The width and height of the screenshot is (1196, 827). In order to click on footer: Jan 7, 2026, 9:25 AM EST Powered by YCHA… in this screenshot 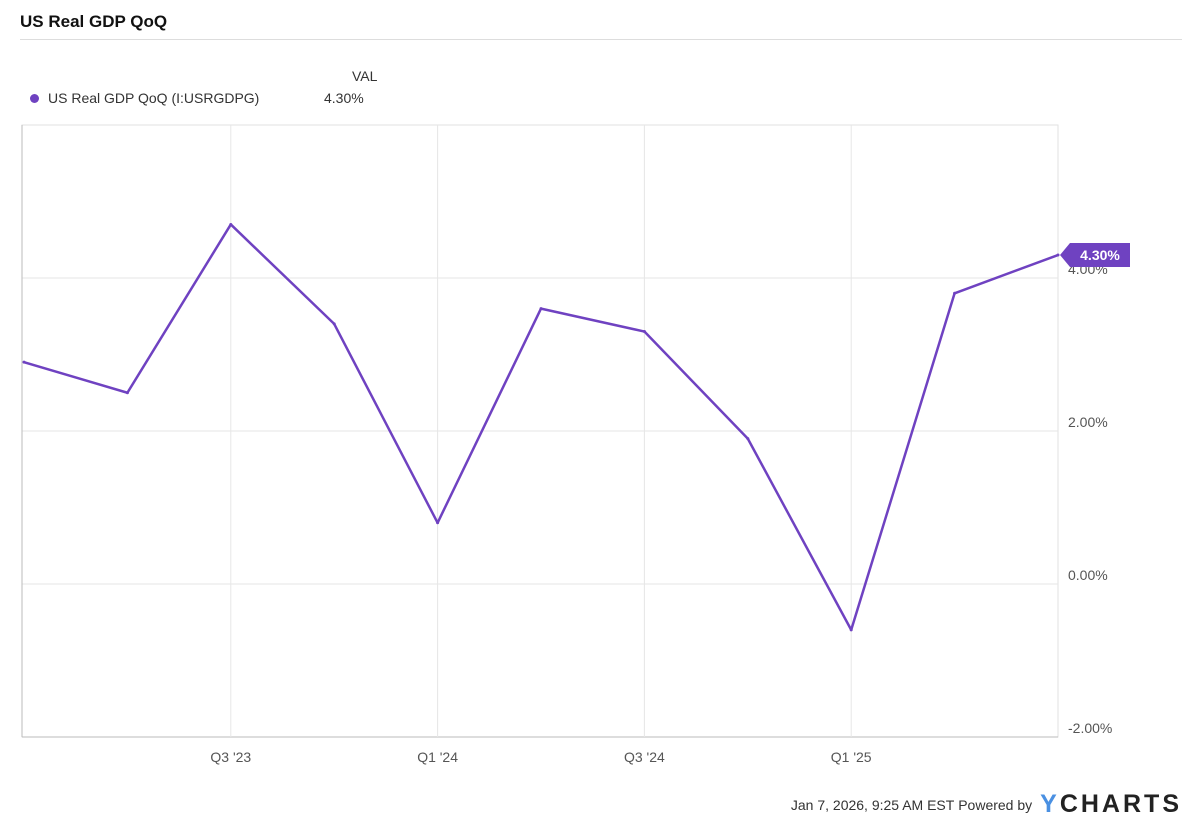, I will do `click(986, 804)`.